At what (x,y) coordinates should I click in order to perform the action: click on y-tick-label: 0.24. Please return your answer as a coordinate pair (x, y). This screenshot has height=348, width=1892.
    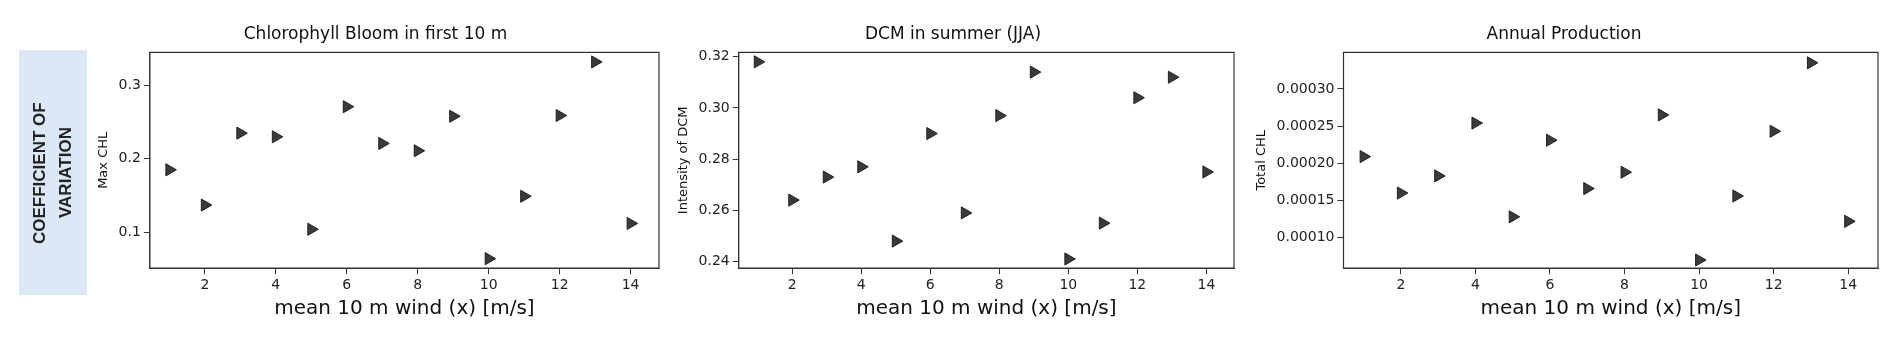
    Looking at the image, I should click on (714, 260).